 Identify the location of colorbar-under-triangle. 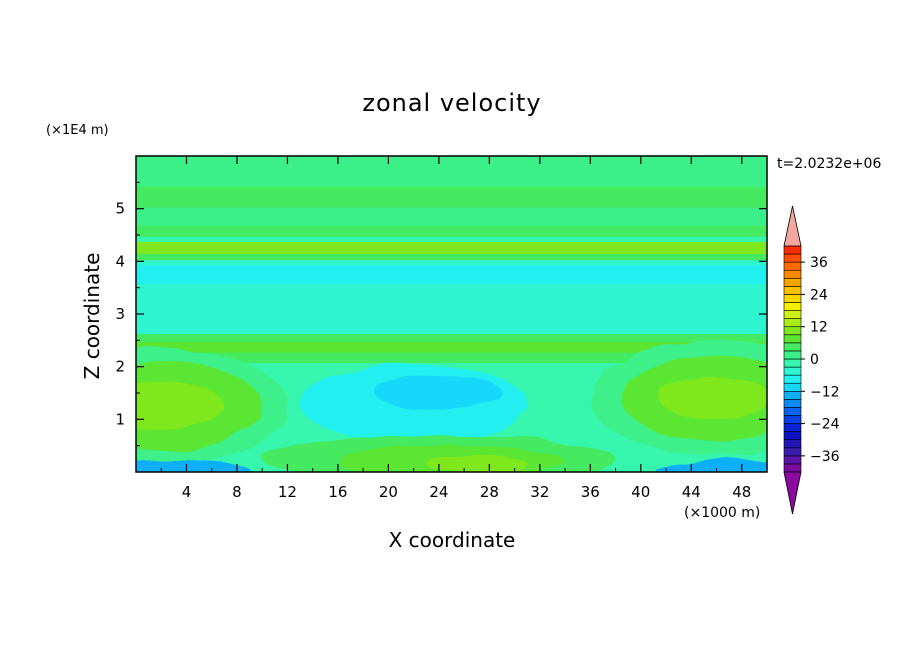
(792, 493).